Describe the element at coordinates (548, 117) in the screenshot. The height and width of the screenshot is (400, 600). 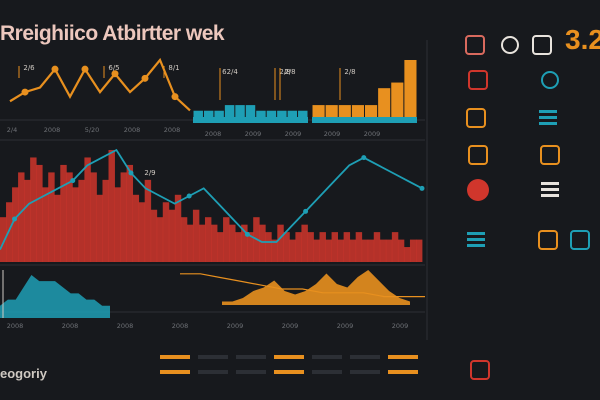
I see `lines-icon` at that location.